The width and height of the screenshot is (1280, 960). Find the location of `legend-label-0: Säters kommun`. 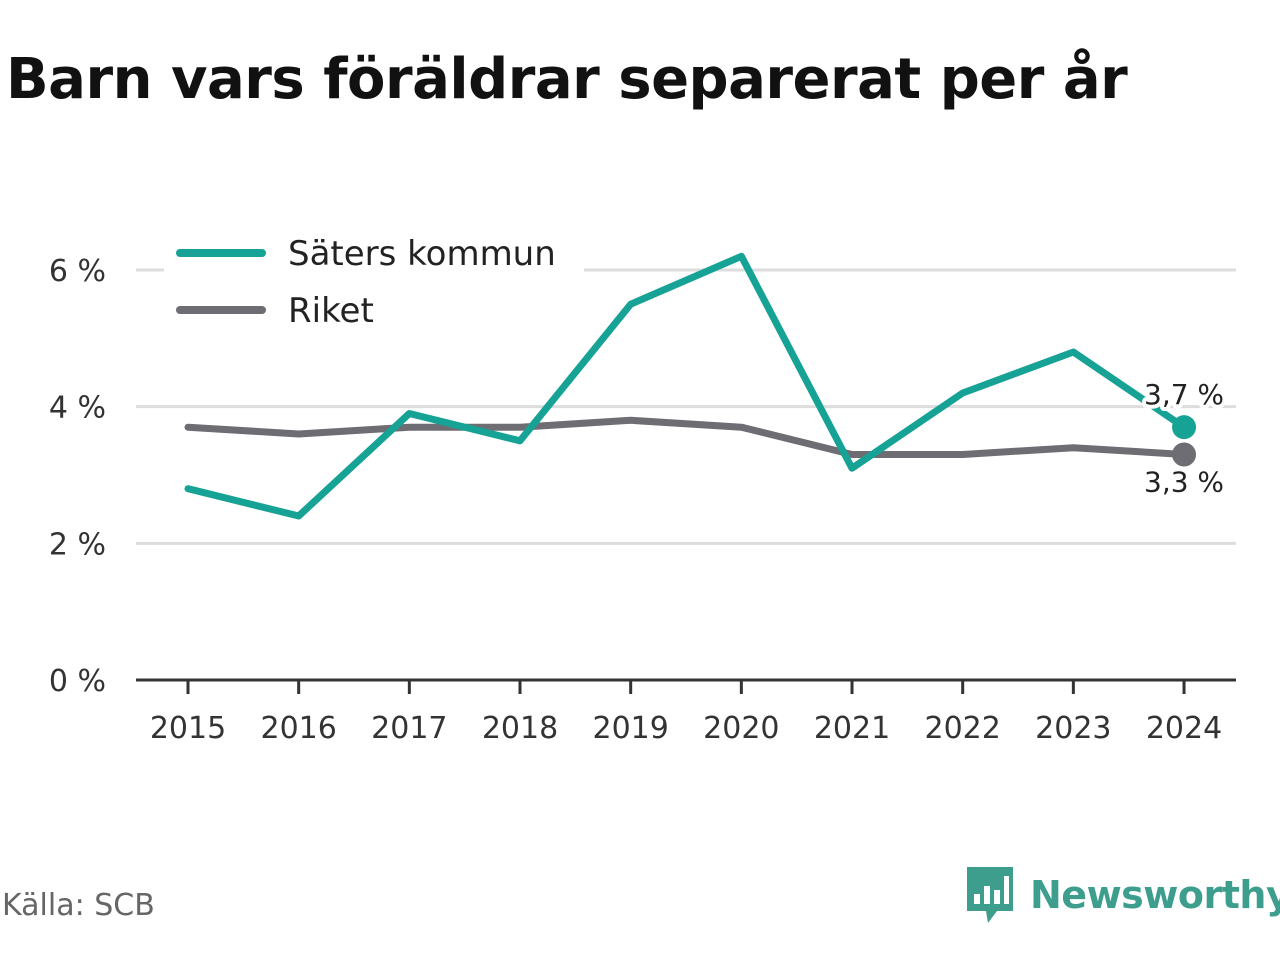

legend-label-0: Säters kommun is located at coordinates (422, 254).